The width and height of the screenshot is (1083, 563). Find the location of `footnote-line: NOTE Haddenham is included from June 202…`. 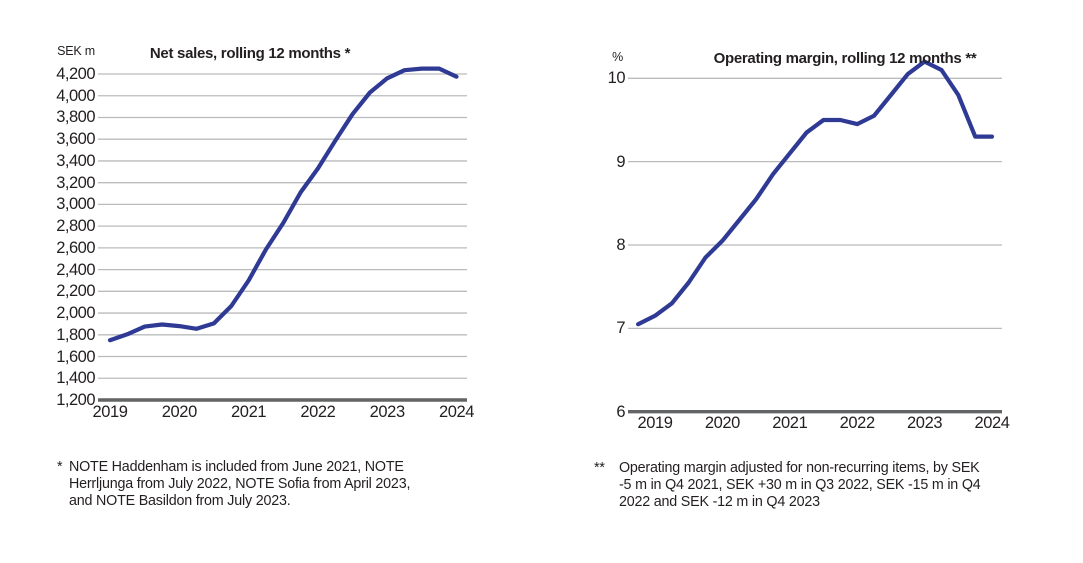

footnote-line: NOTE Haddenham is included from June 202… is located at coordinates (236, 467).